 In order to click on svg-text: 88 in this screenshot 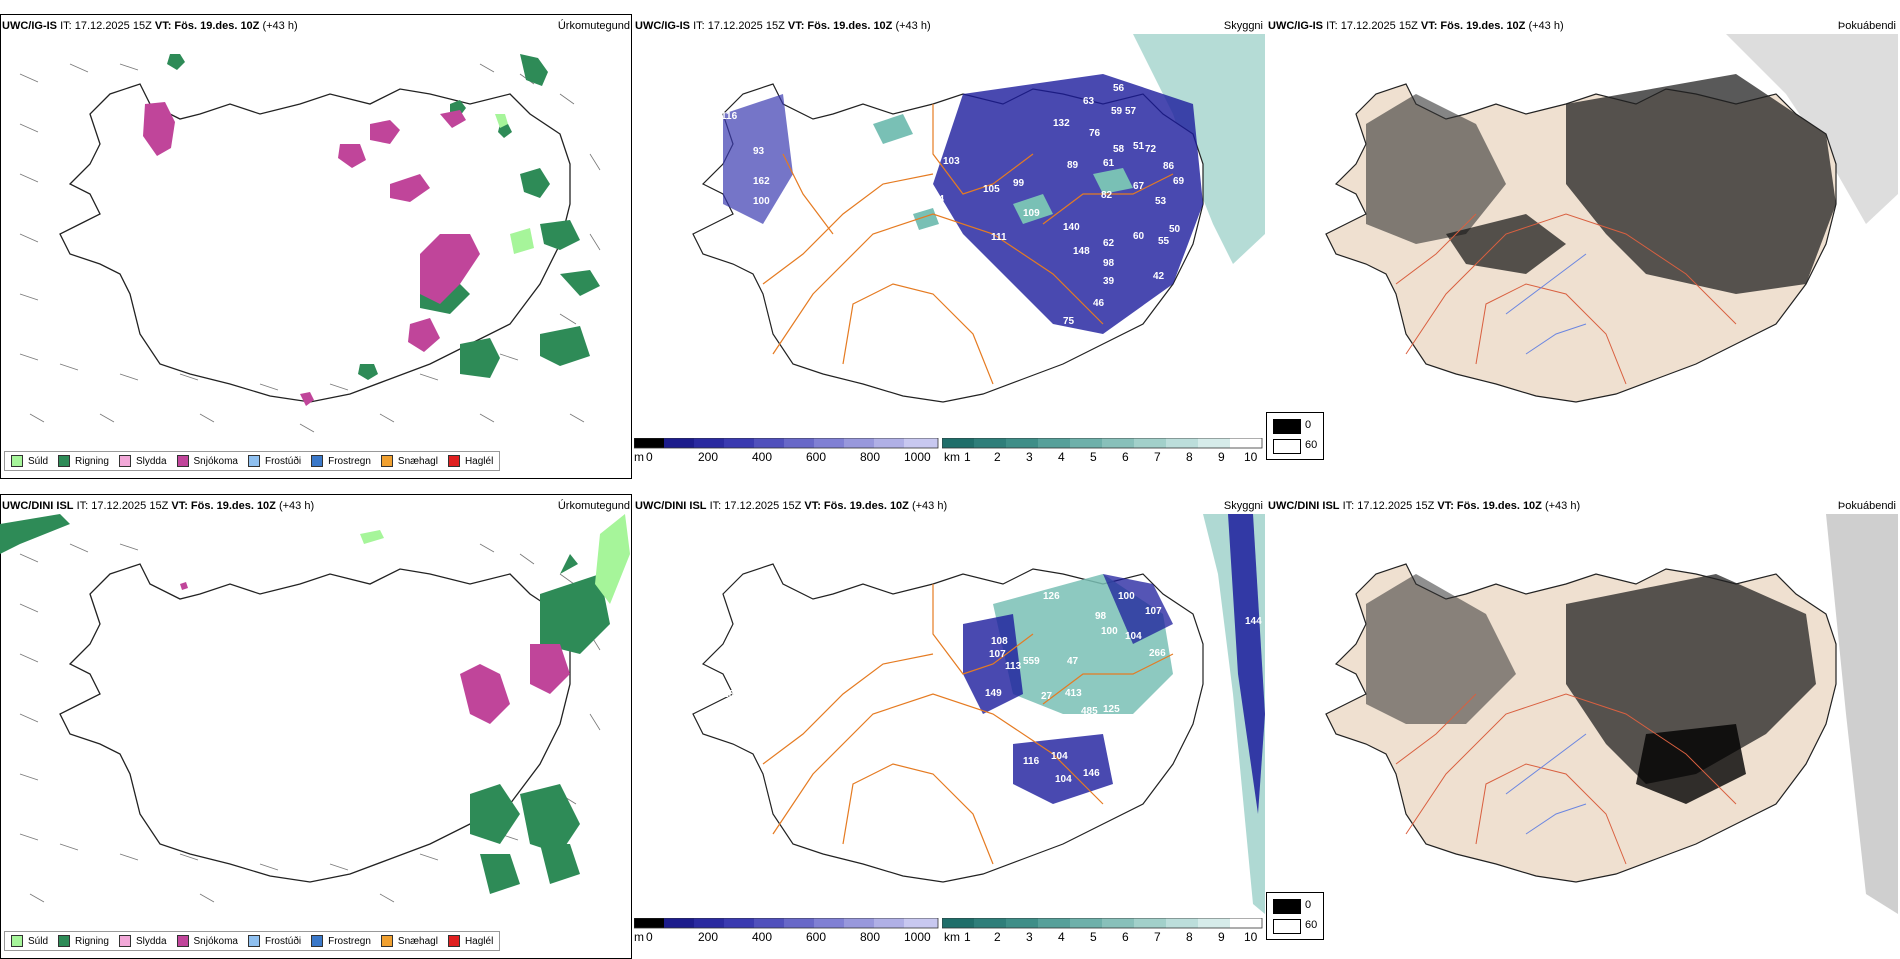, I will do `click(1179, 676)`.